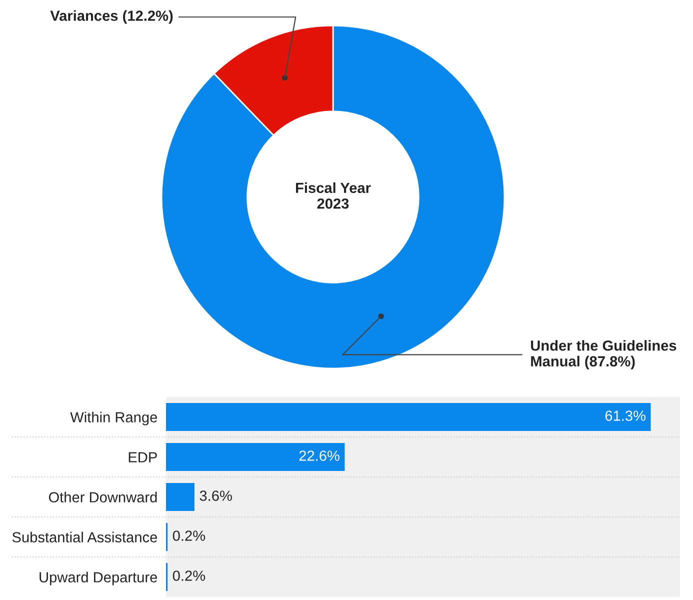 The image size is (693, 600). I want to click on slice-label: Under the Guidelines Manual (87.8%), so click(603, 355).